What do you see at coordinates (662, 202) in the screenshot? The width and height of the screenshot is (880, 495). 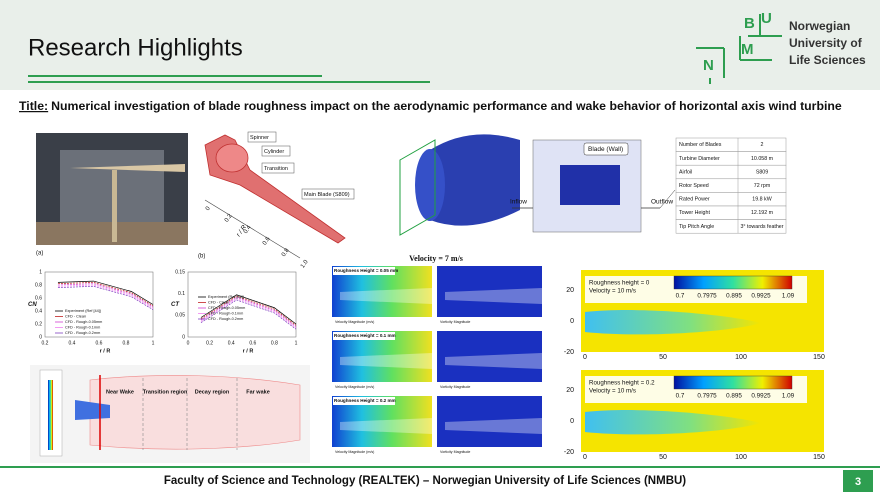 I see `flow-label: Outflow` at bounding box center [662, 202].